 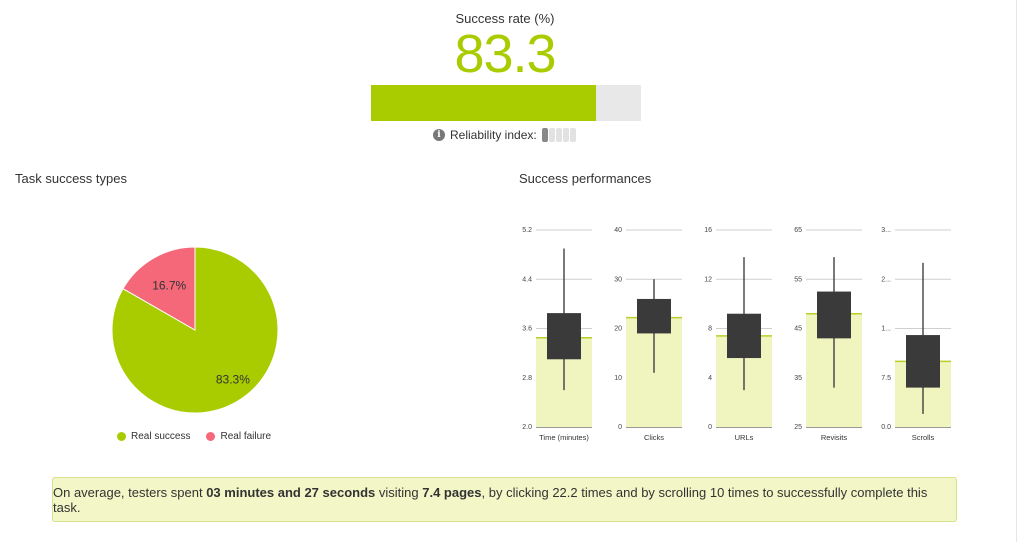 I want to click on x-axis-label: Time (minutes), so click(x=564, y=437).